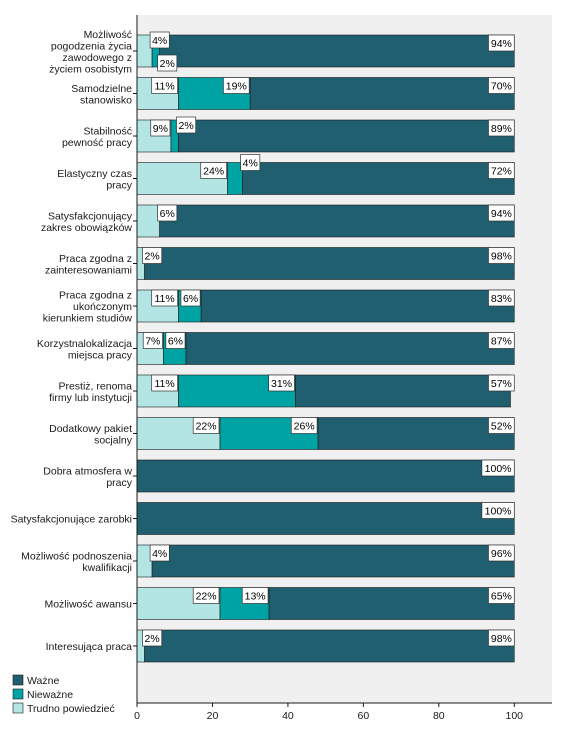 The image size is (575, 733). I want to click on category-label-line: Prestiż, renoma, so click(95, 386).